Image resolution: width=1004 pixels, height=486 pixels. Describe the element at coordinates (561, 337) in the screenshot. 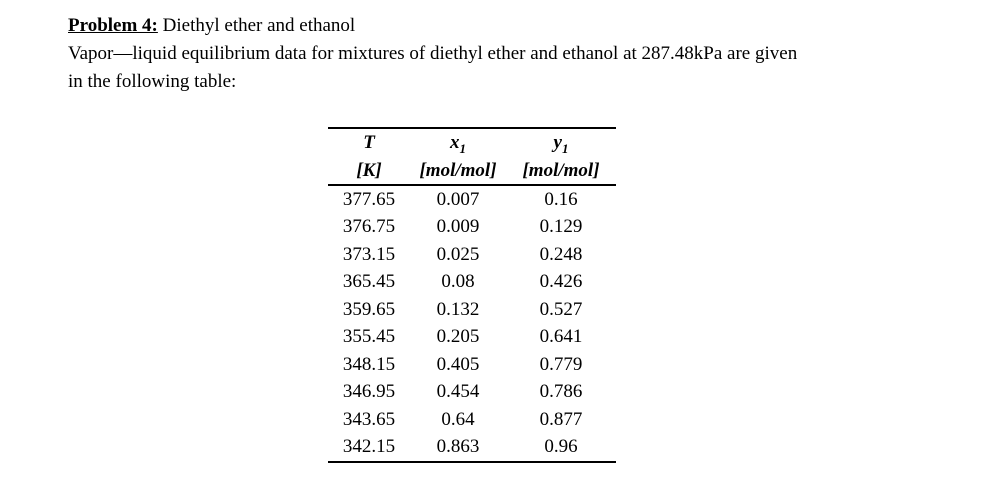

I see `cell-y1: 0.641` at that location.